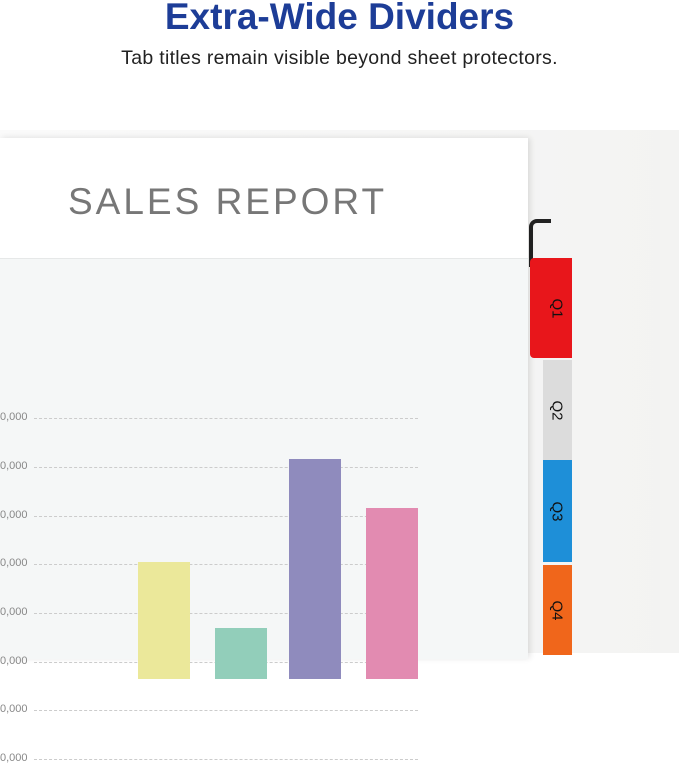 This screenshot has height=764, width=679. What do you see at coordinates (339, 18) in the screenshot?
I see `headline: Extra-Wide Dividers` at bounding box center [339, 18].